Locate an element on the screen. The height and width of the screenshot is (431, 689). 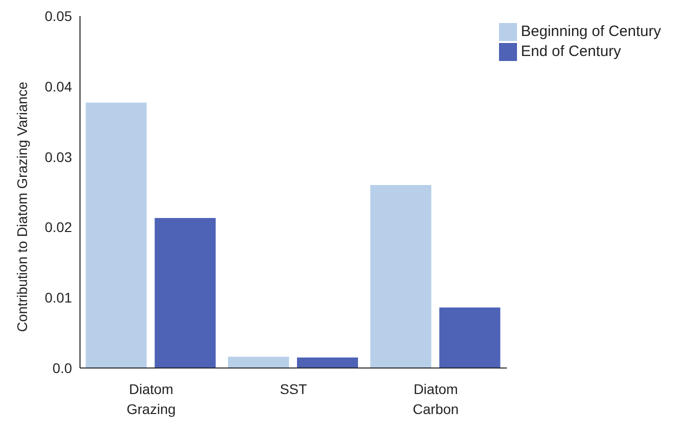
y-tick-label: 0.04 is located at coordinates (58, 86).